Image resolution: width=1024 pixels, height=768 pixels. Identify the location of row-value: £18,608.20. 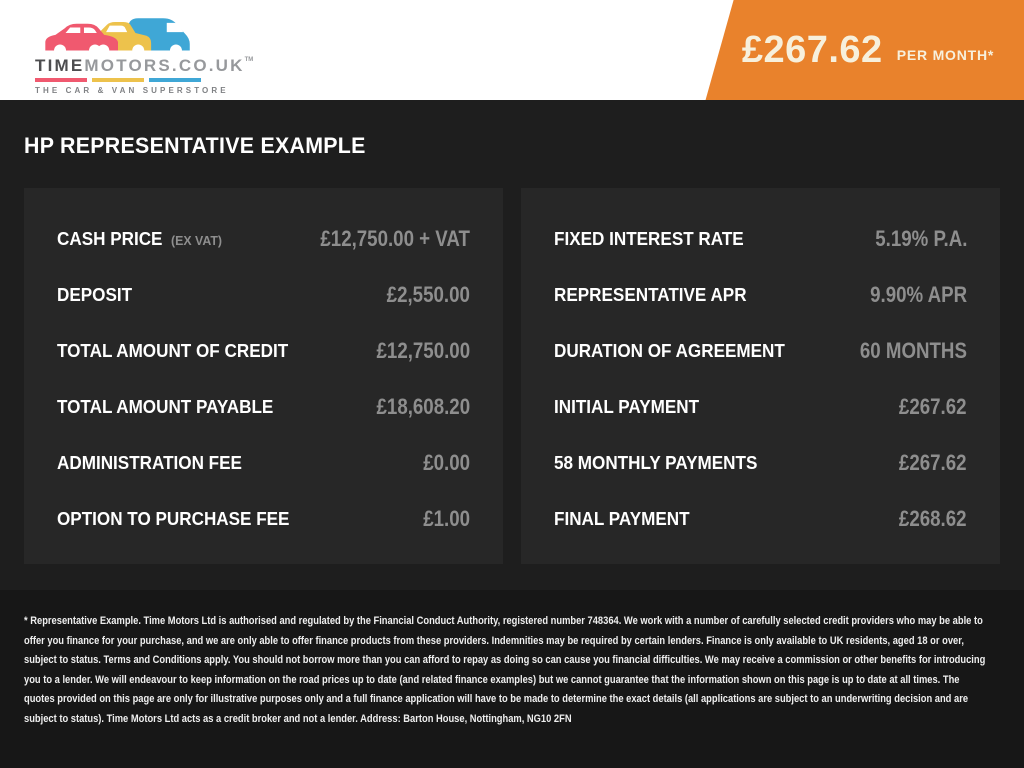
(423, 406).